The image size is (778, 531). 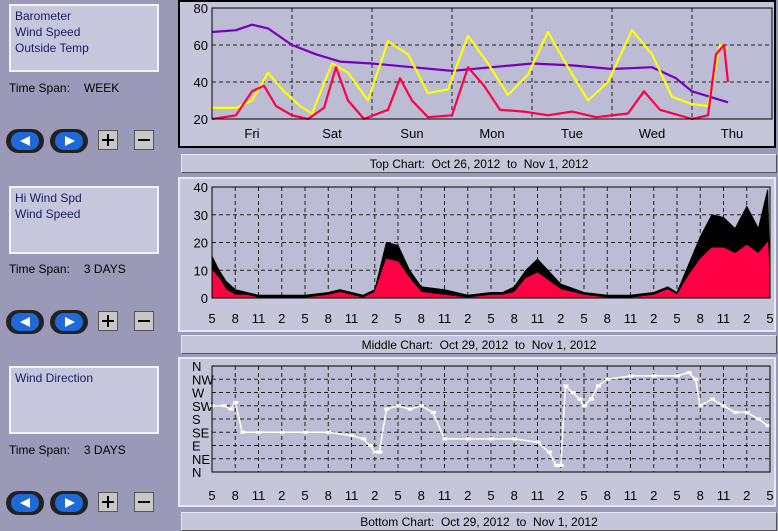 What do you see at coordinates (196, 366) in the screenshot?
I see `y-tick-label: N` at bounding box center [196, 366].